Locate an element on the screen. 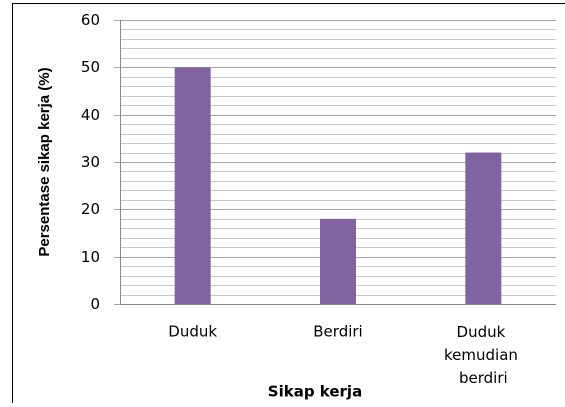 The image size is (565, 407). y-tick-label: 40 is located at coordinates (90, 115).